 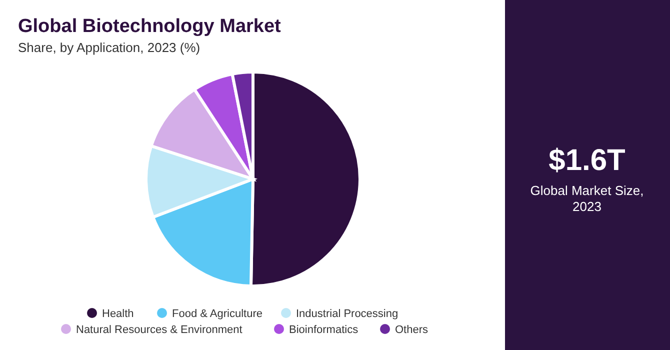 I want to click on legend-label: Food & Agriculture, so click(x=217, y=314).